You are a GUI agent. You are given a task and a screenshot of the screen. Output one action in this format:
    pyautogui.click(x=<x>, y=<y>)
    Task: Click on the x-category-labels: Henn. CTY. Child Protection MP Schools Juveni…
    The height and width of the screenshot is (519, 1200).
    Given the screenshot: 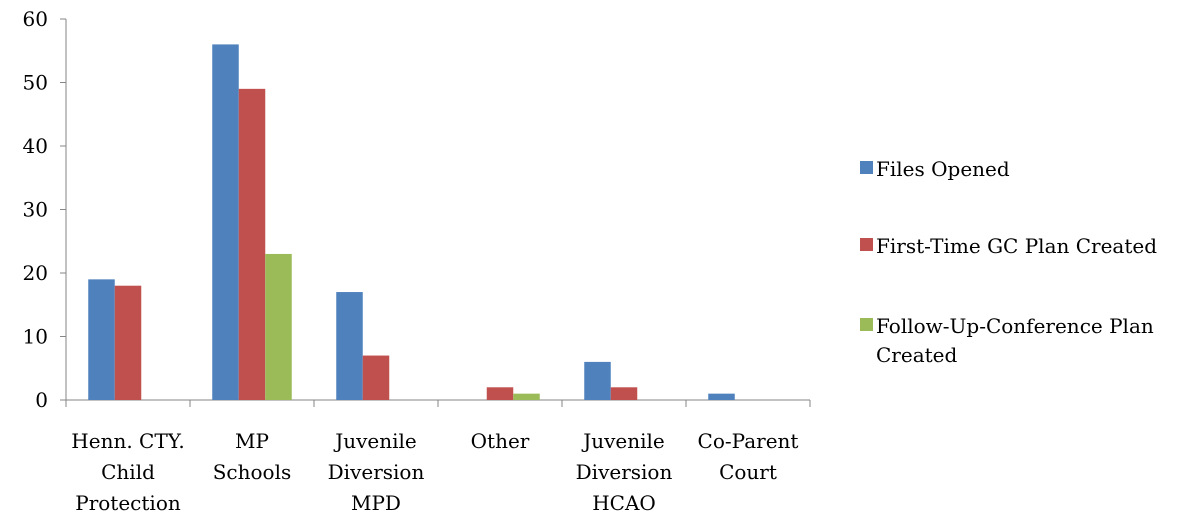 What is the action you would take?
    pyautogui.click(x=434, y=472)
    